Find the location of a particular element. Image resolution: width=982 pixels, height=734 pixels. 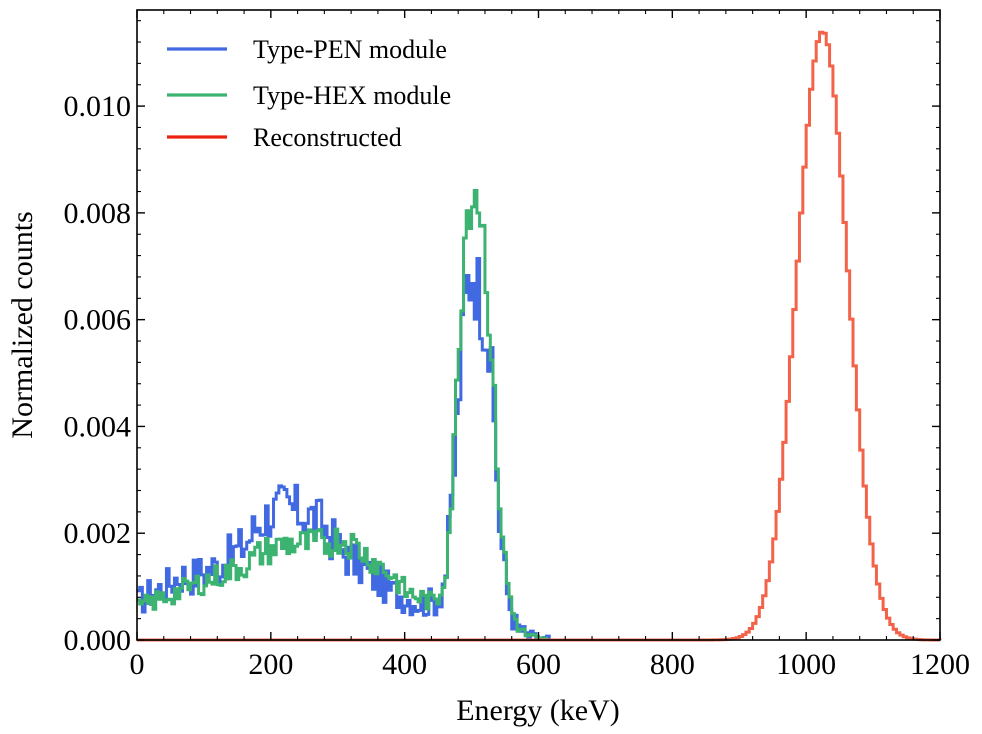

x-axis-title: Energy (keV) is located at coordinates (538, 710).